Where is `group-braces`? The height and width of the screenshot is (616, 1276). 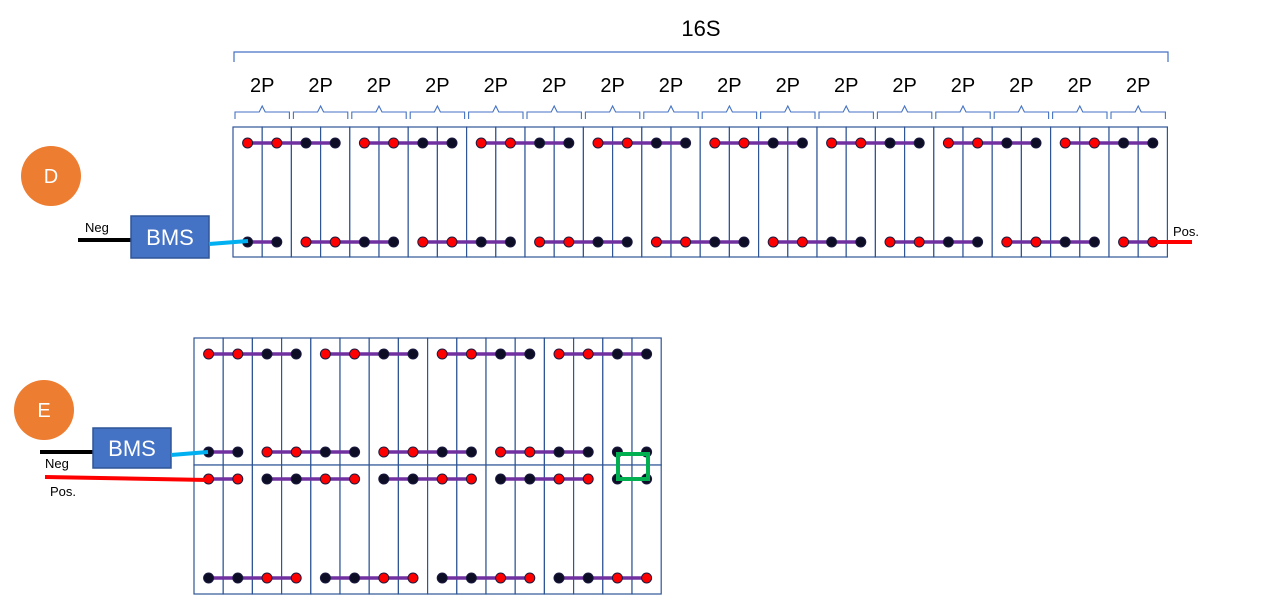
group-braces is located at coordinates (700, 111).